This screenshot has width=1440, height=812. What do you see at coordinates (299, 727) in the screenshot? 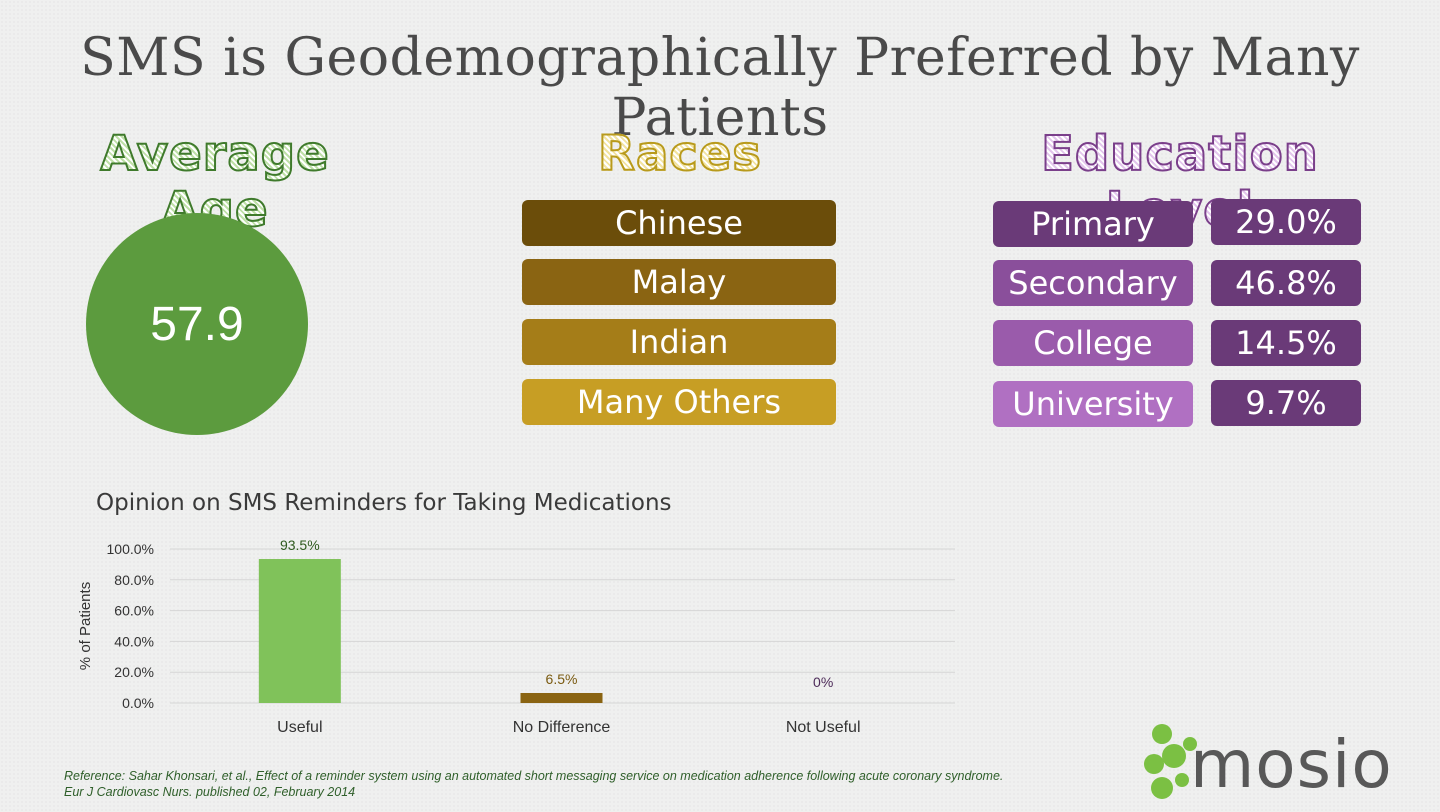
I see `x-tick-label: Useful` at bounding box center [299, 727].